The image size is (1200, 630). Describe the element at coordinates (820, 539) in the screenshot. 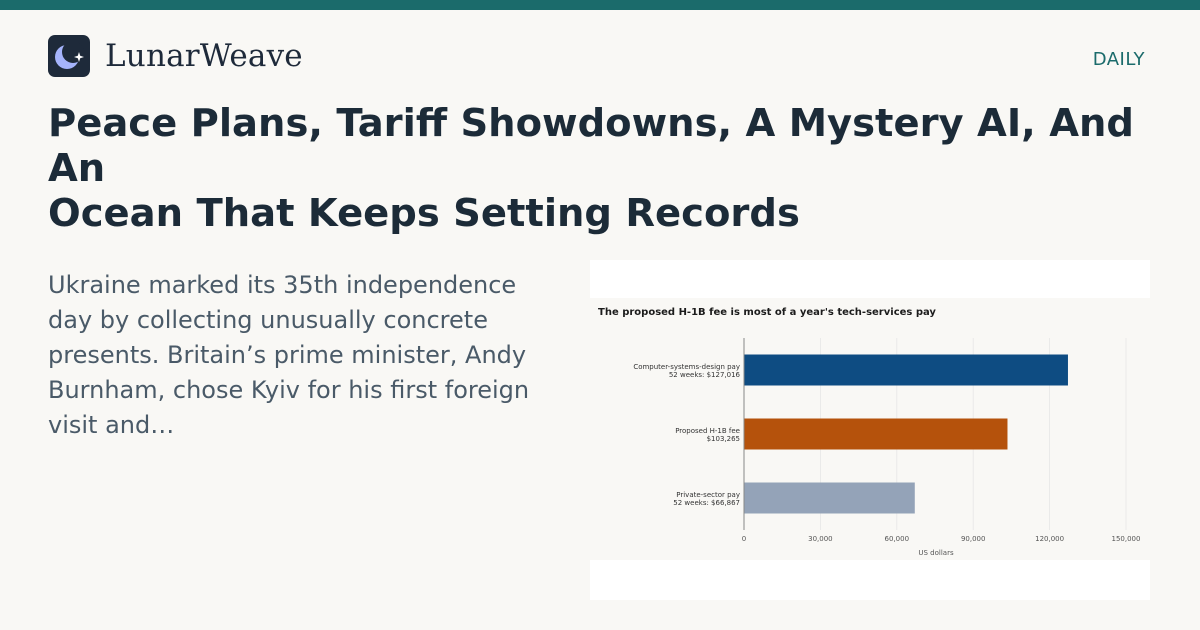

I see `x-tick-label: 30,000` at that location.